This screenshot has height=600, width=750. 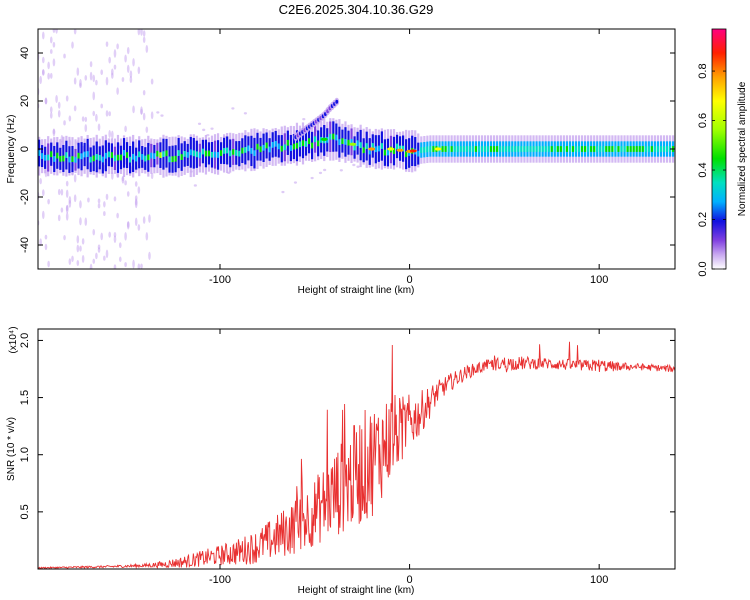 I want to click on colorbar-tick-label: 0.2, so click(x=703, y=219).